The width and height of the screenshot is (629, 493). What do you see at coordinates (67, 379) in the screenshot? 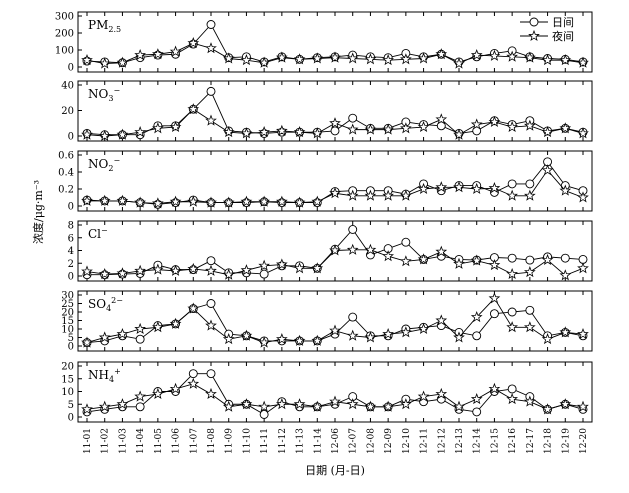
I see `y-tick-label: 15` at bounding box center [67, 379].